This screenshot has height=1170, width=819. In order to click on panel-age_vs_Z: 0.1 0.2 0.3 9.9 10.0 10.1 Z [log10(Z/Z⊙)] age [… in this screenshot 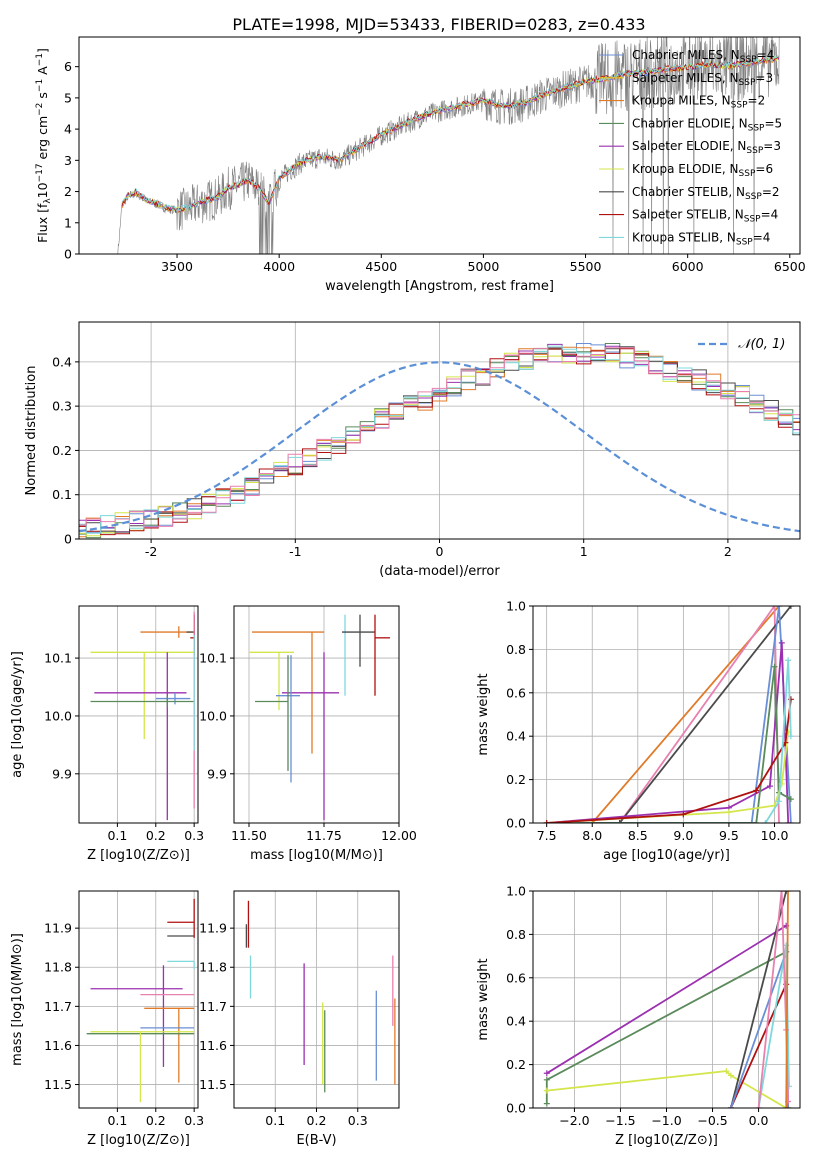, I will do `click(107, 734)`.